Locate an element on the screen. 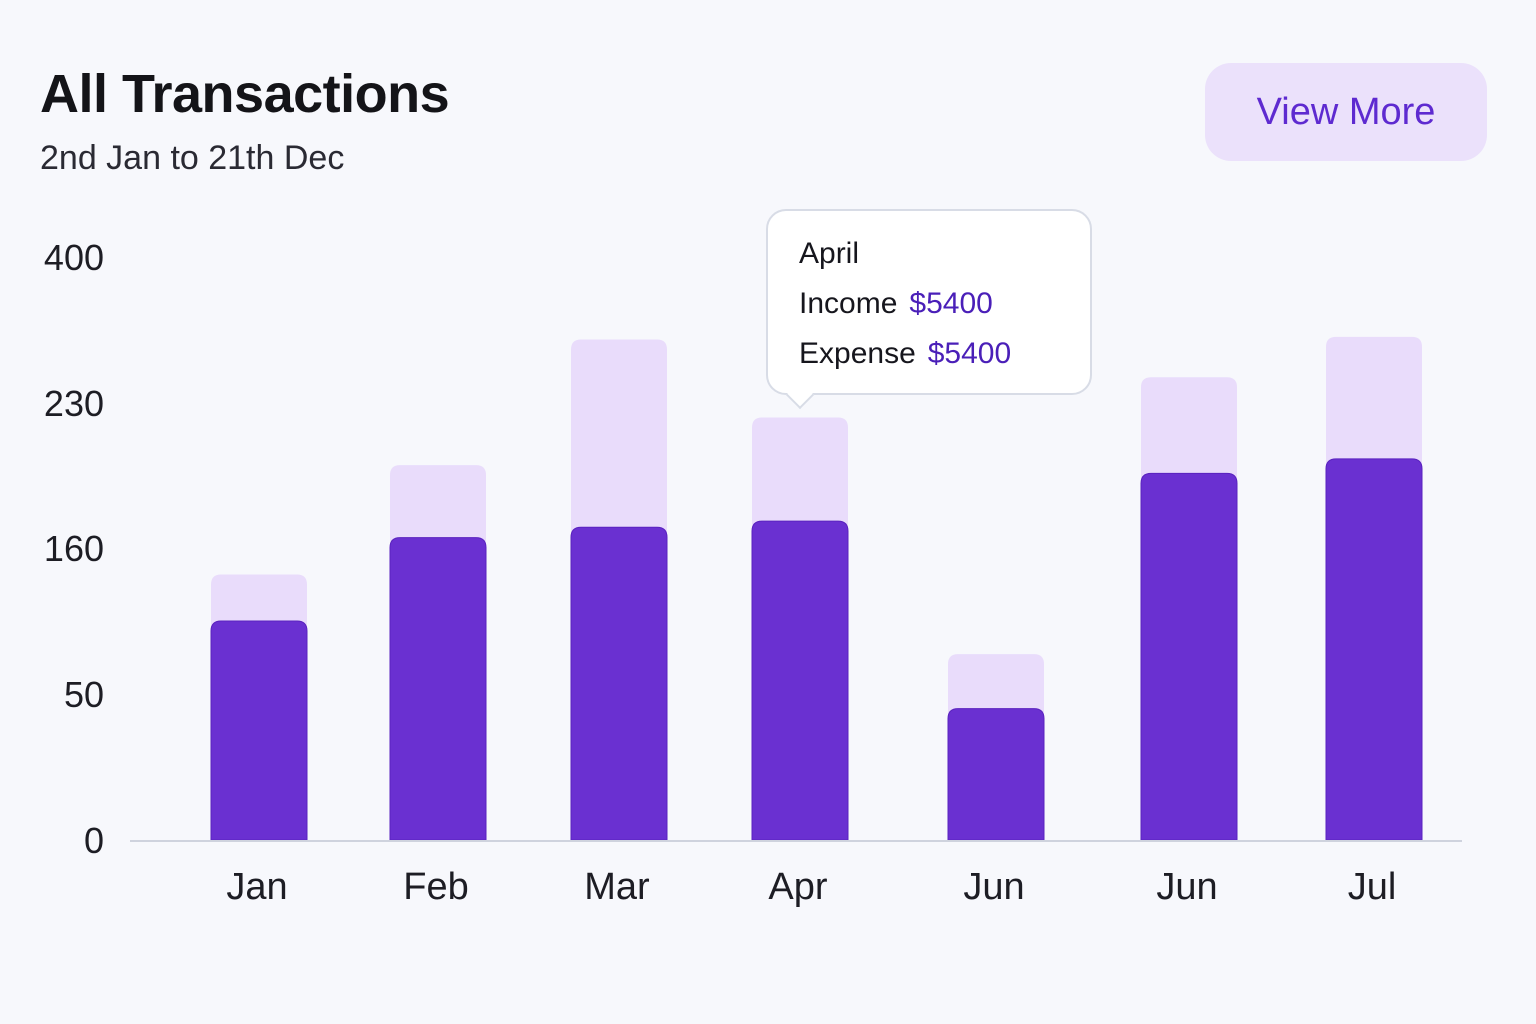 The image size is (1536, 1024). page-title: All Transactions is located at coordinates (245, 94).